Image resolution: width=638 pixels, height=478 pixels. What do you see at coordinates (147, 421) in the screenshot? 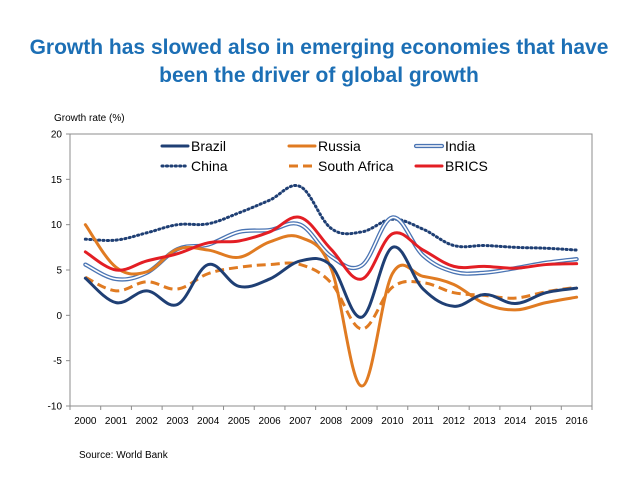
I see `x-tick-label: 2002` at bounding box center [147, 421].